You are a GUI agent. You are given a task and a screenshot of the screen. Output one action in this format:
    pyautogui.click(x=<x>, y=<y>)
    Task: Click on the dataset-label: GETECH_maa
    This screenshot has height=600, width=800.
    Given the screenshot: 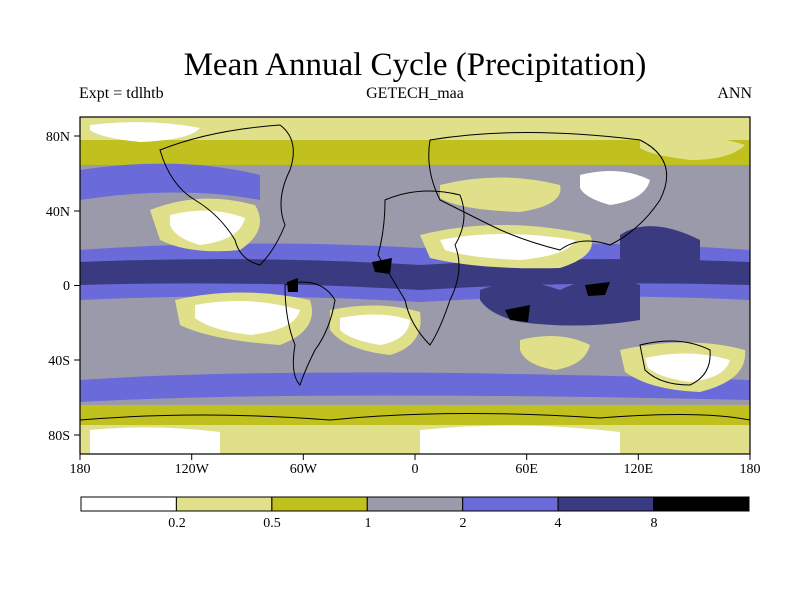 What is the action you would take?
    pyautogui.click(x=415, y=93)
    